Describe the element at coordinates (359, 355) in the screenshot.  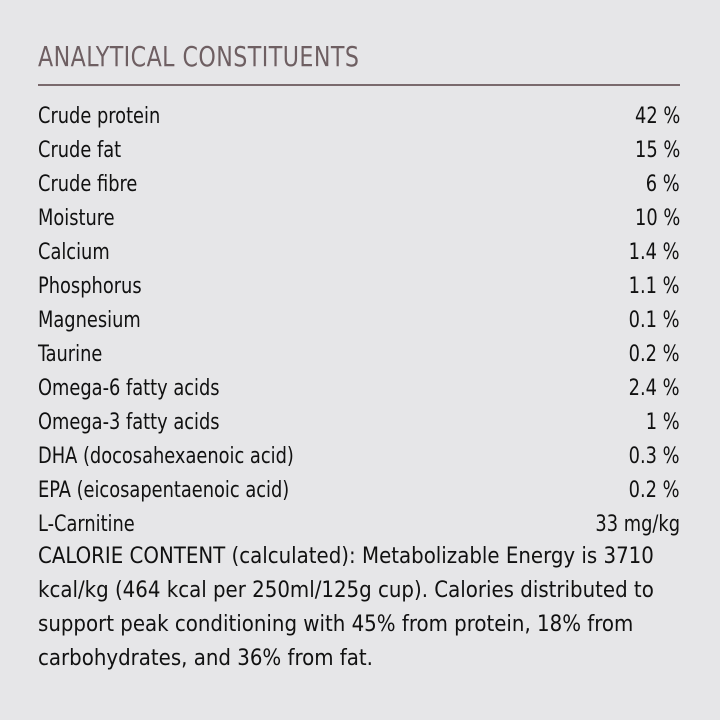
I see `table-row: Taurine 0.2 %` at that location.